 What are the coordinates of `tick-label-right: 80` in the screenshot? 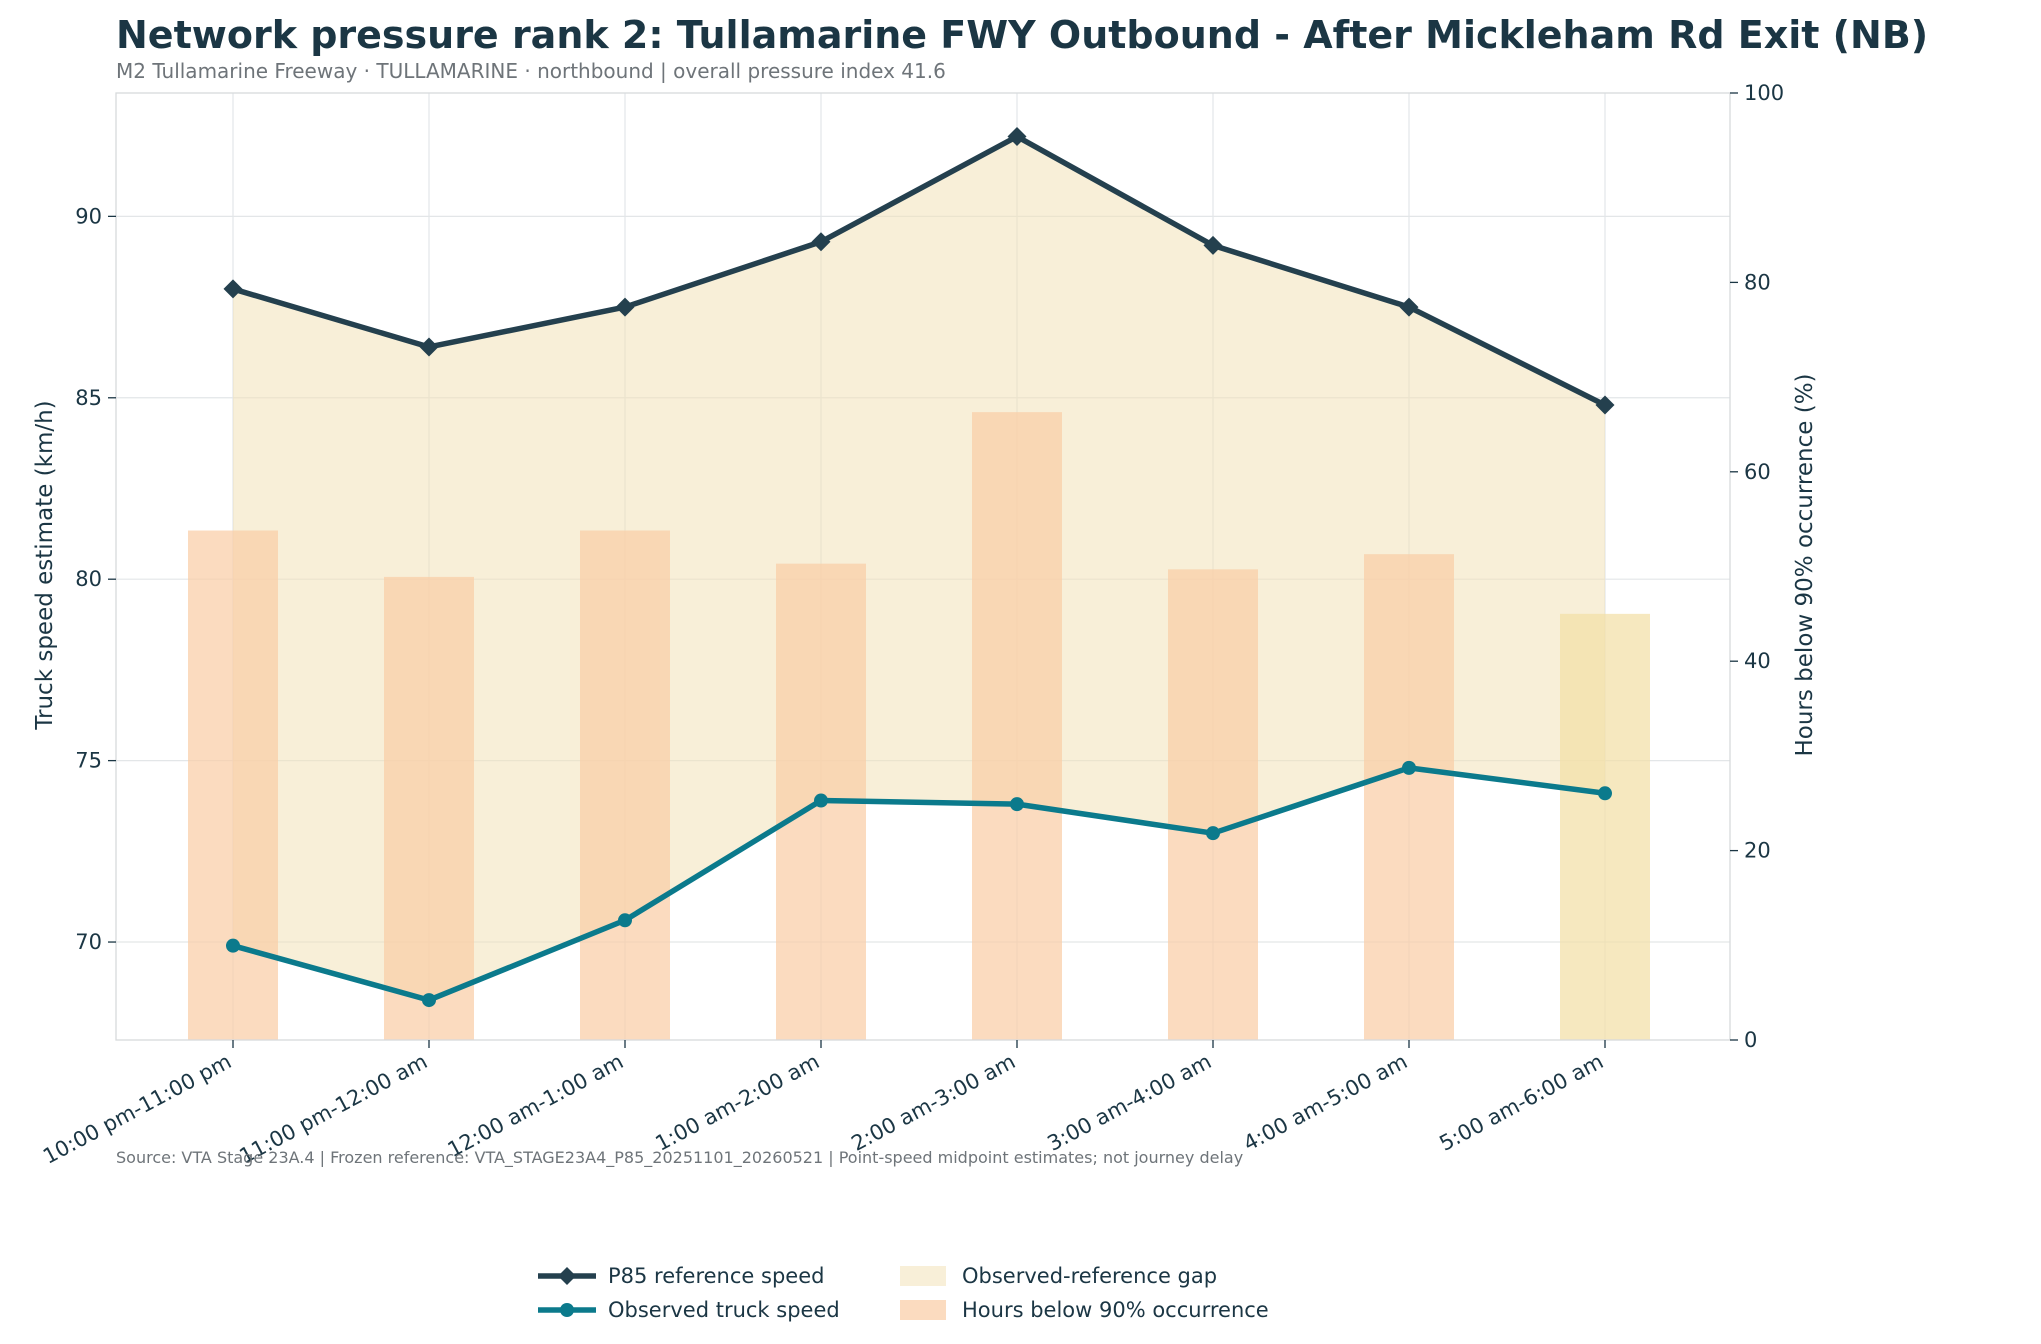 It's located at (1757, 282).